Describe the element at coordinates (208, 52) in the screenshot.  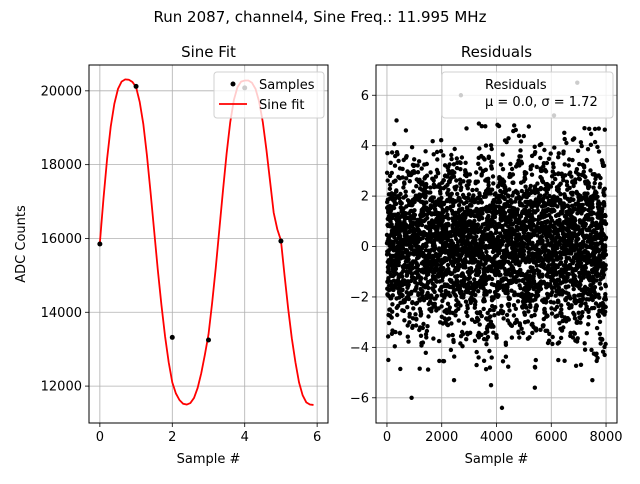
I see `sine-fit-title: Sine Fit` at that location.